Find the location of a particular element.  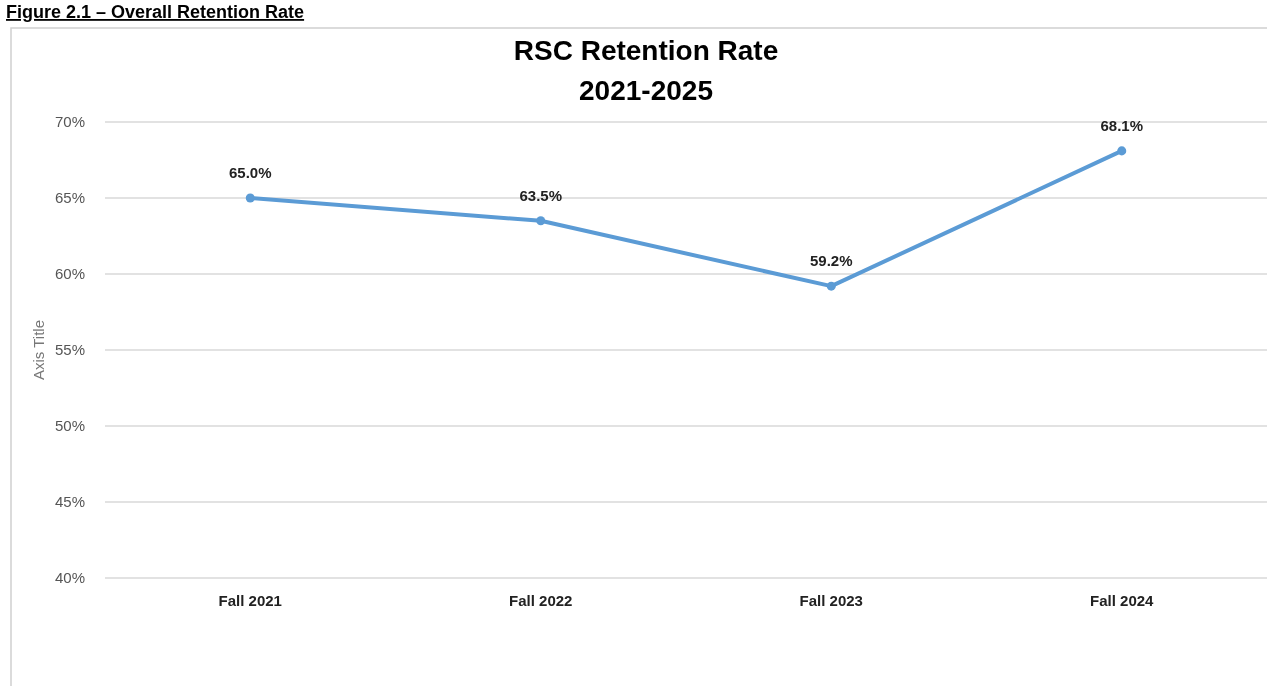

caption: Figure 2.1 – Overall Retention Rate is located at coordinates (155, 12).